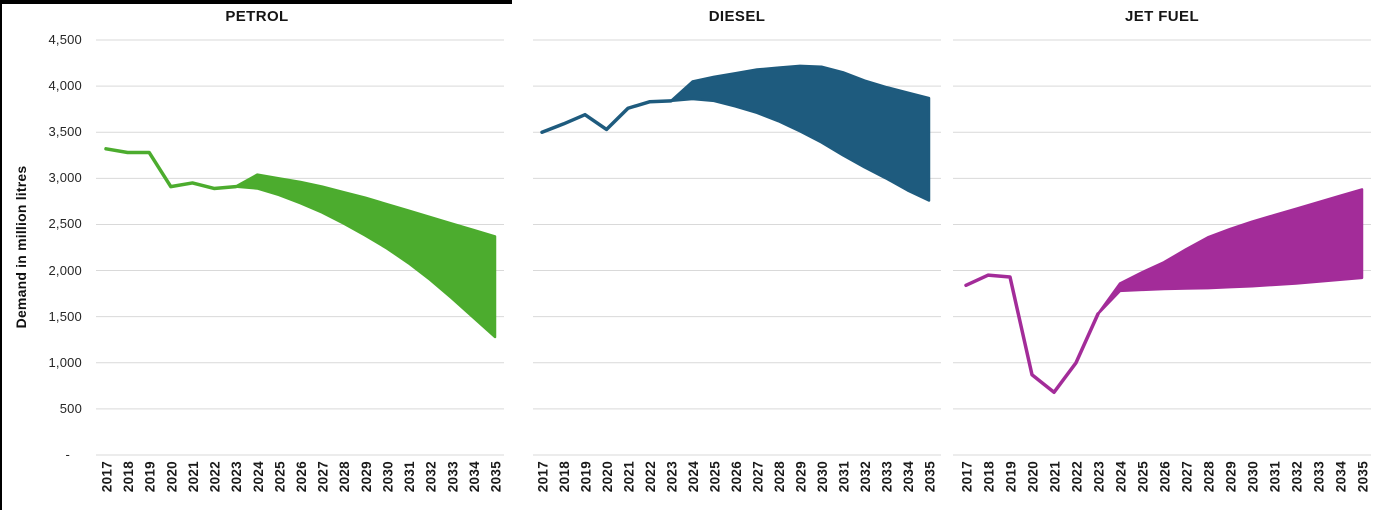 The height and width of the screenshot is (510, 1374). What do you see at coordinates (65, 132) in the screenshot?
I see `y-tick-label: 3,500` at bounding box center [65, 132].